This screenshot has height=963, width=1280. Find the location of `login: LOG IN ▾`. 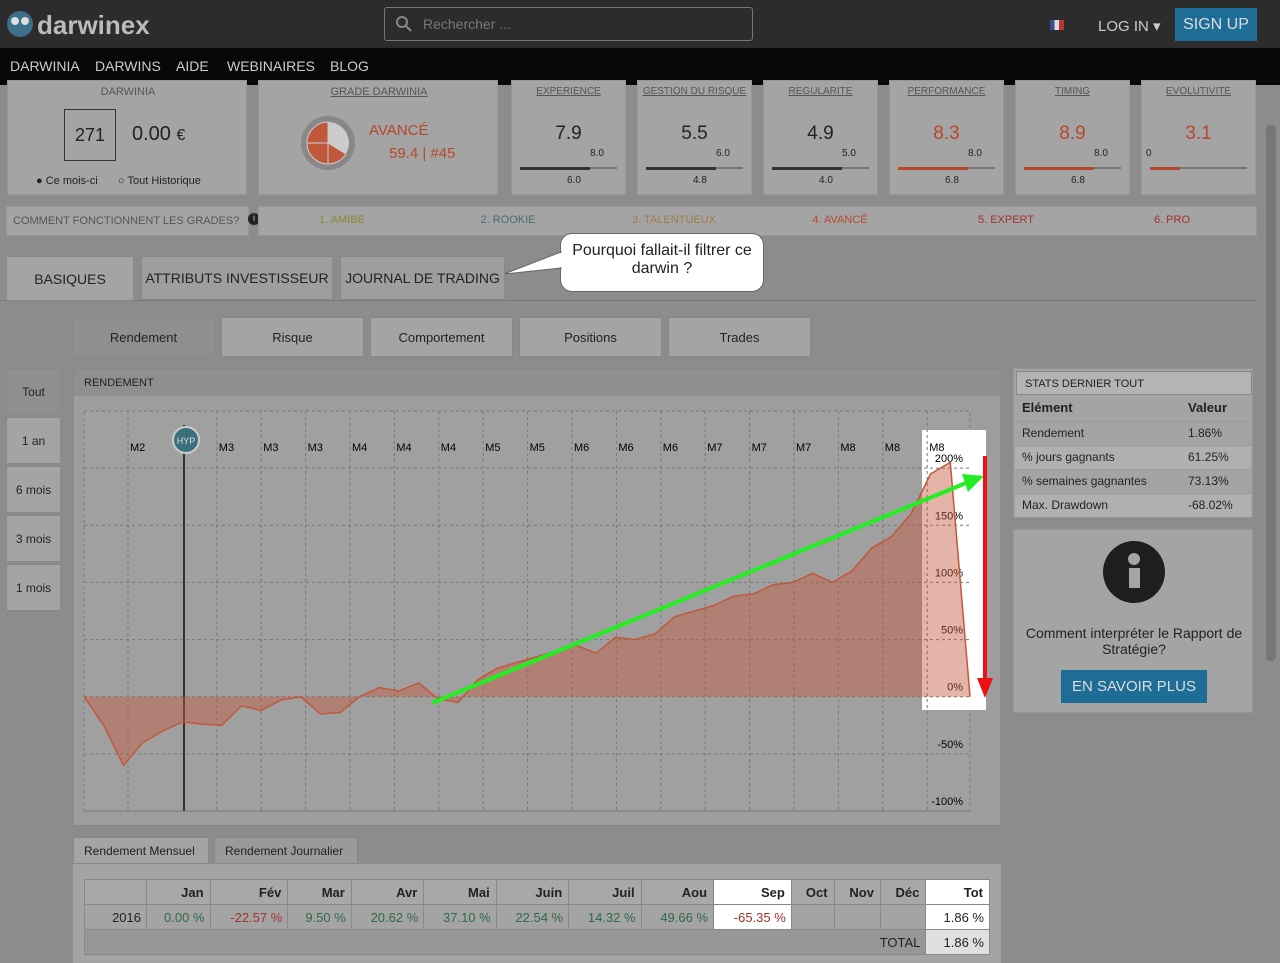

login: LOG IN ▾ is located at coordinates (1129, 26).